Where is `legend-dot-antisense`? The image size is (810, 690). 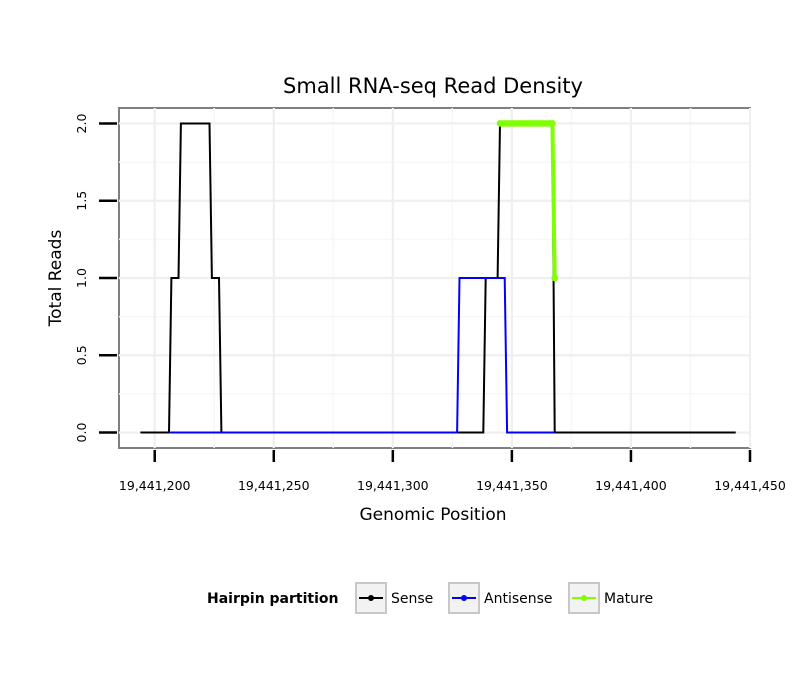
legend-dot-antisense is located at coordinates (464, 598).